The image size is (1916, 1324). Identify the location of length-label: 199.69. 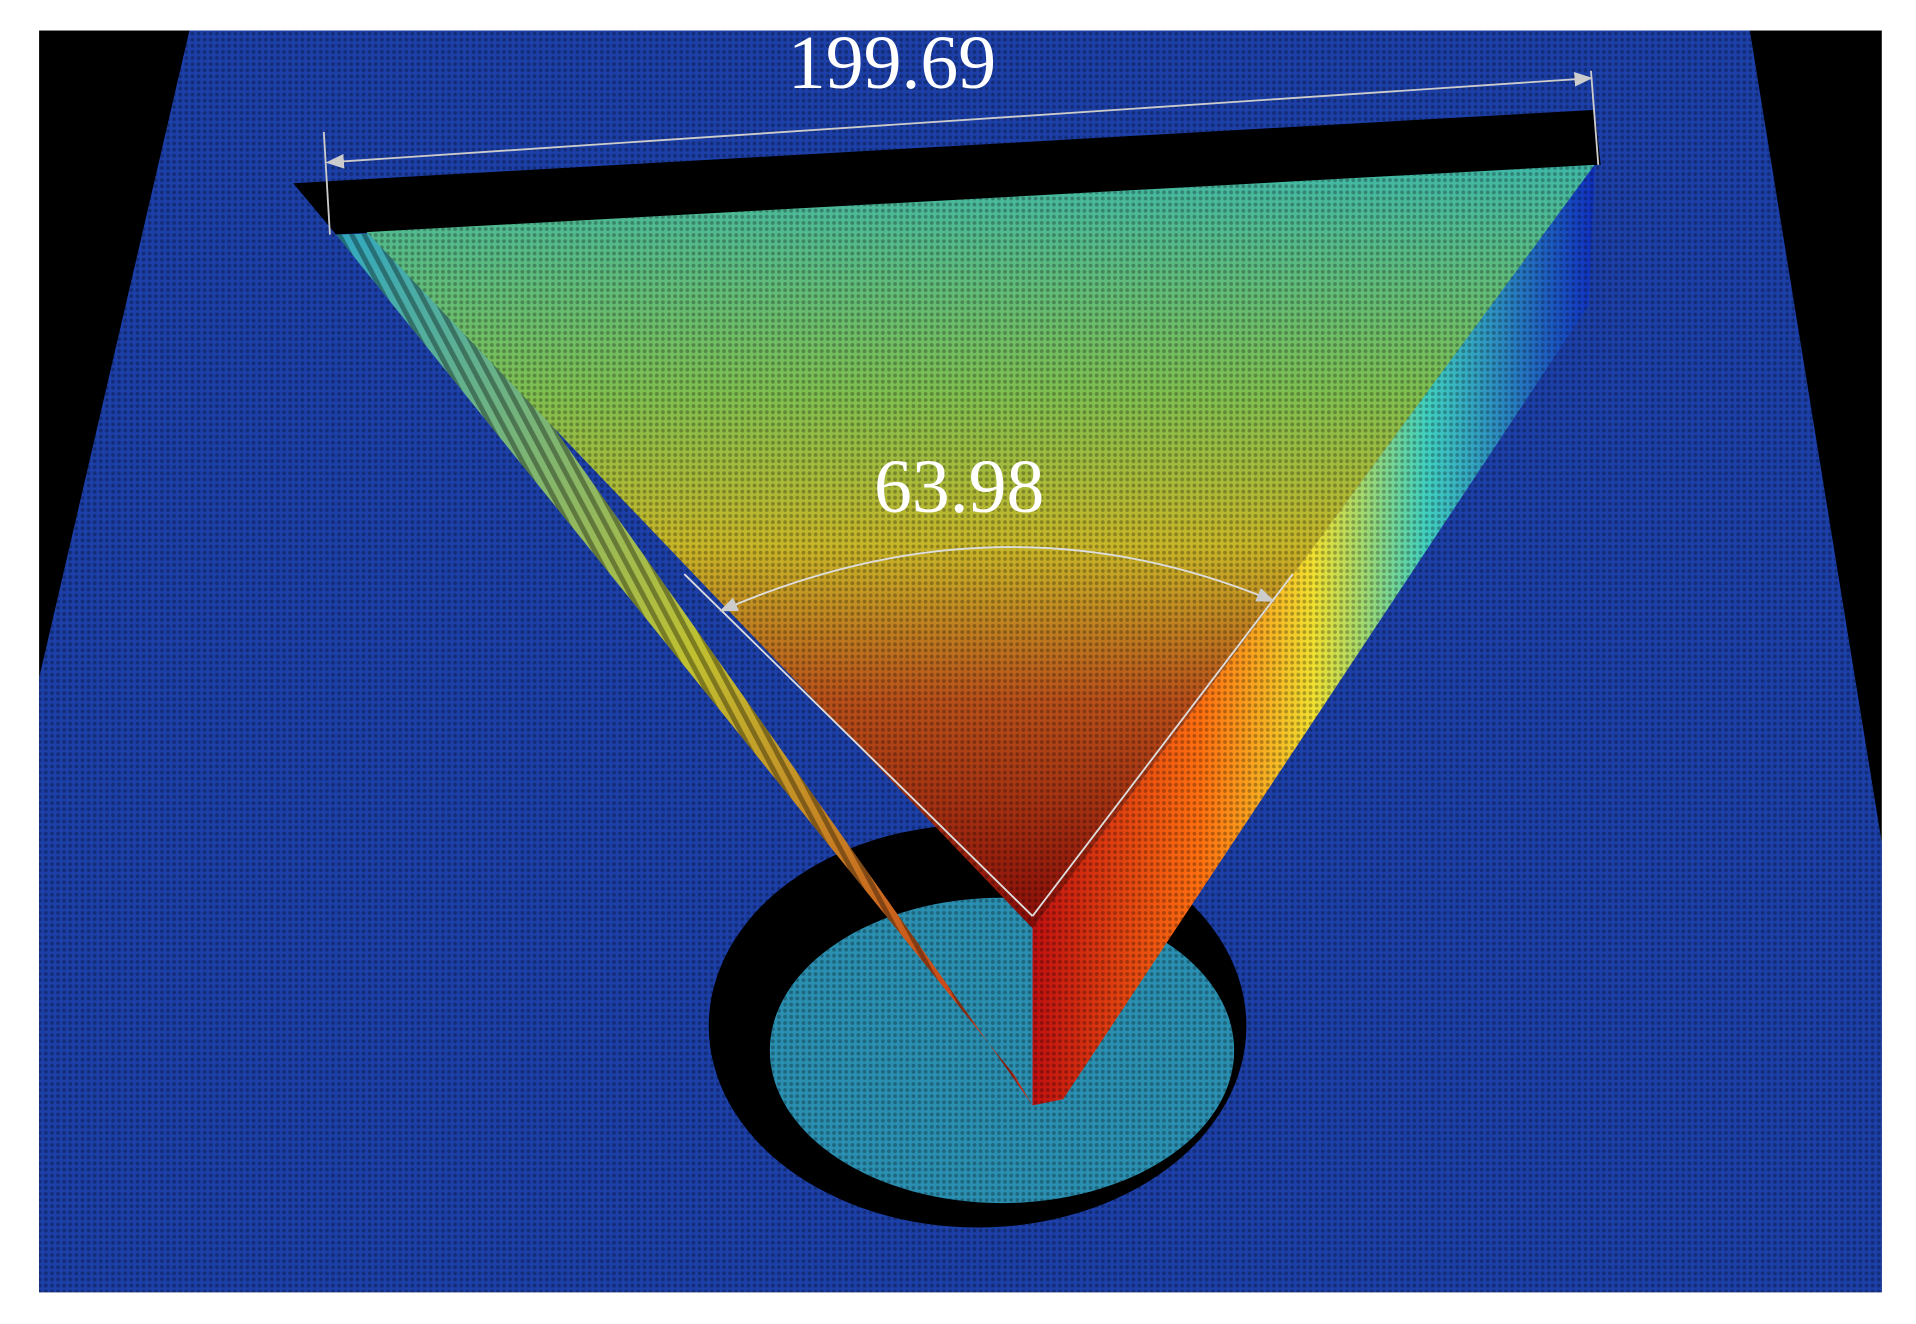
(892, 63).